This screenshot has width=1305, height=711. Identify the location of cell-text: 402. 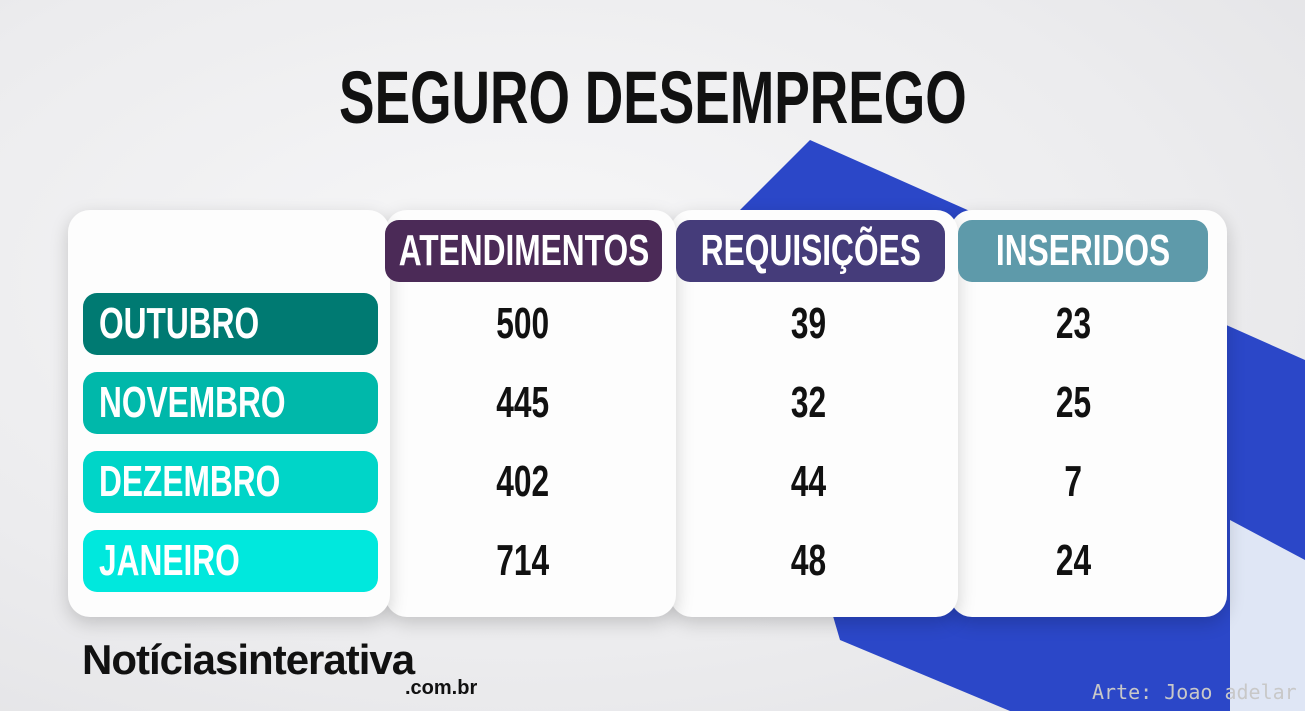
(523, 481).